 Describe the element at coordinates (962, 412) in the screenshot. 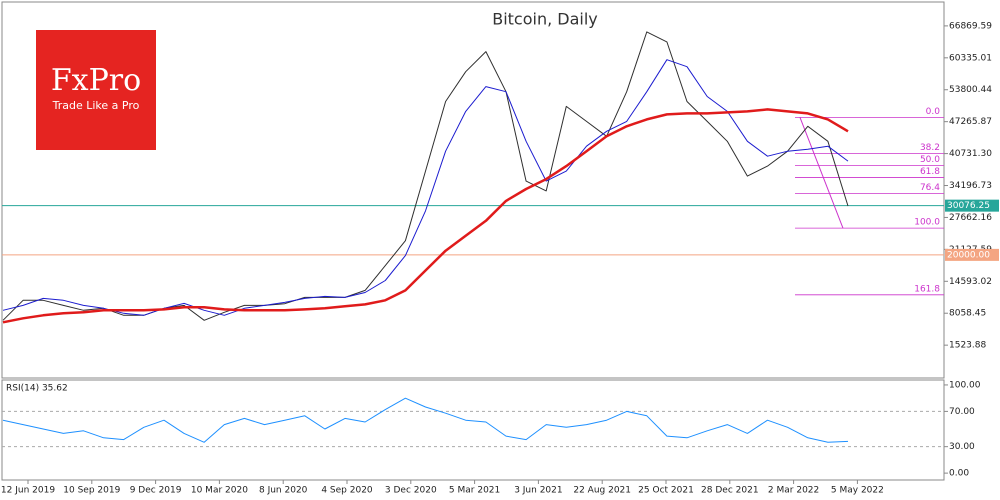

I see `y-tick-label: 70.00` at that location.